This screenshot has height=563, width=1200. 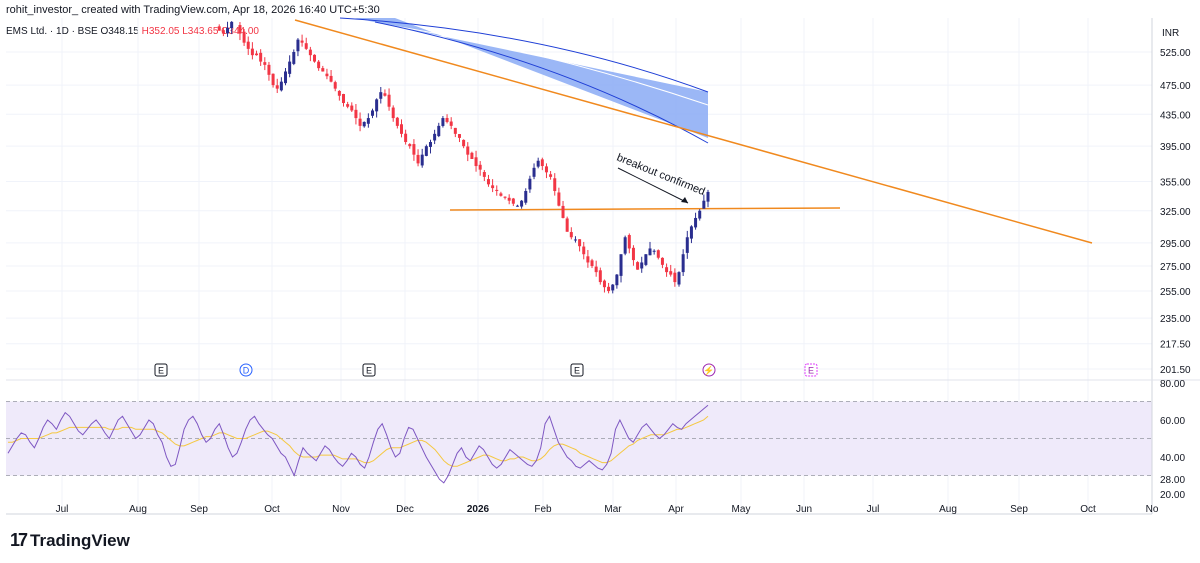 What do you see at coordinates (341, 509) in the screenshot?
I see `month-tick-label: Nov` at bounding box center [341, 509].